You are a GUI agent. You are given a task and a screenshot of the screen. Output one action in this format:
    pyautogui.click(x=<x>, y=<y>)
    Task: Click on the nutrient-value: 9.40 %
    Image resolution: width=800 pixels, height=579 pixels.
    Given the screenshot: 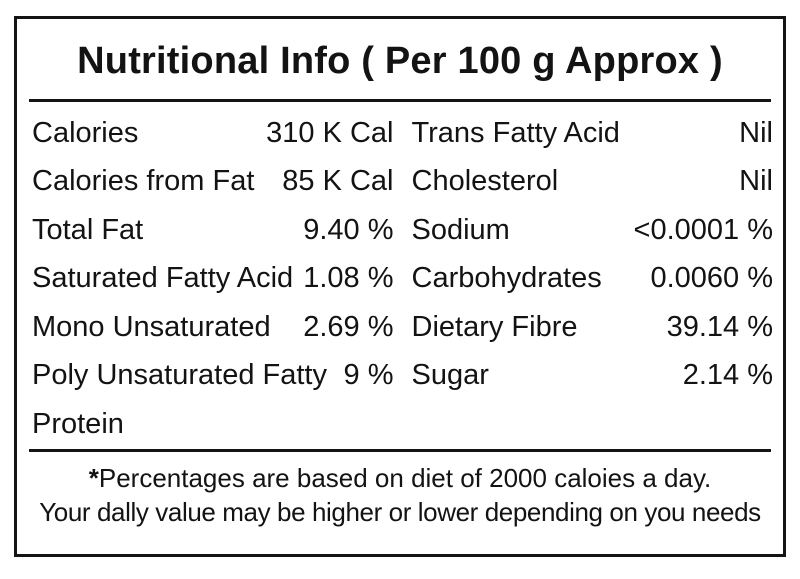 What is the action you would take?
    pyautogui.click(x=348, y=229)
    